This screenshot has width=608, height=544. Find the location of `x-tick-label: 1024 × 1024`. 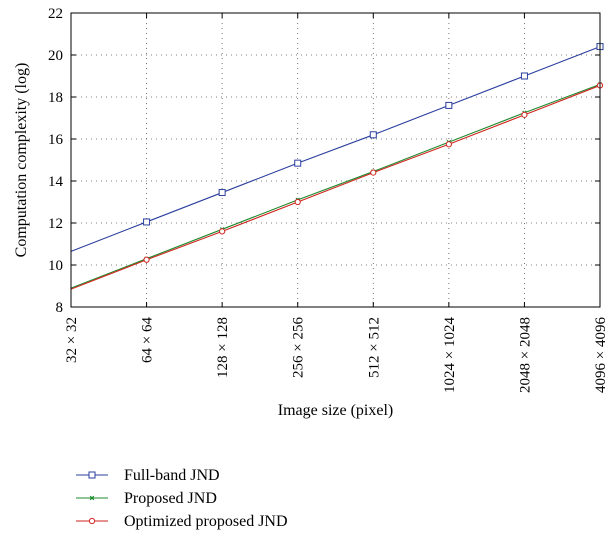

x-tick-label: 1024 × 1024 is located at coordinates (450, 355).